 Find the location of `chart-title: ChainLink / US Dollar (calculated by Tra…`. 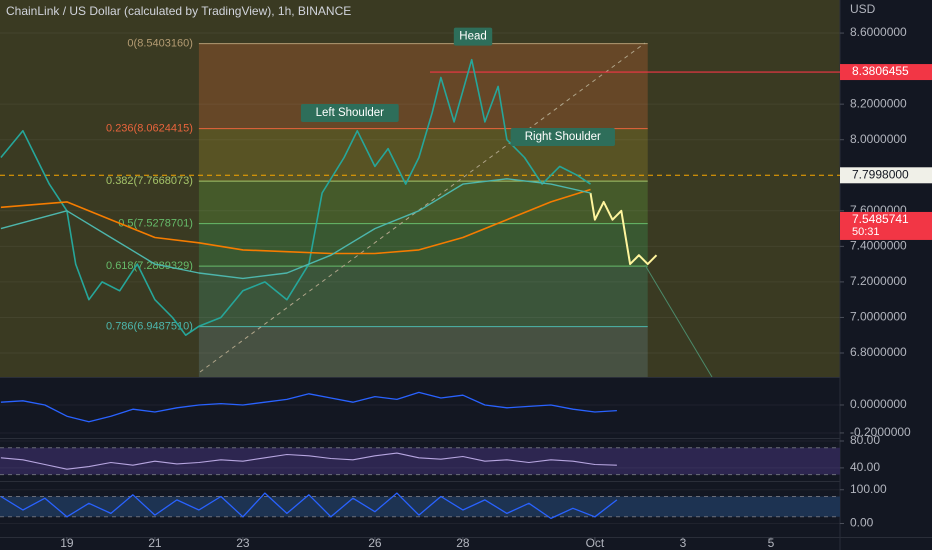

chart-title: ChainLink / US Dollar (calculated by Tra… is located at coordinates (178, 11).